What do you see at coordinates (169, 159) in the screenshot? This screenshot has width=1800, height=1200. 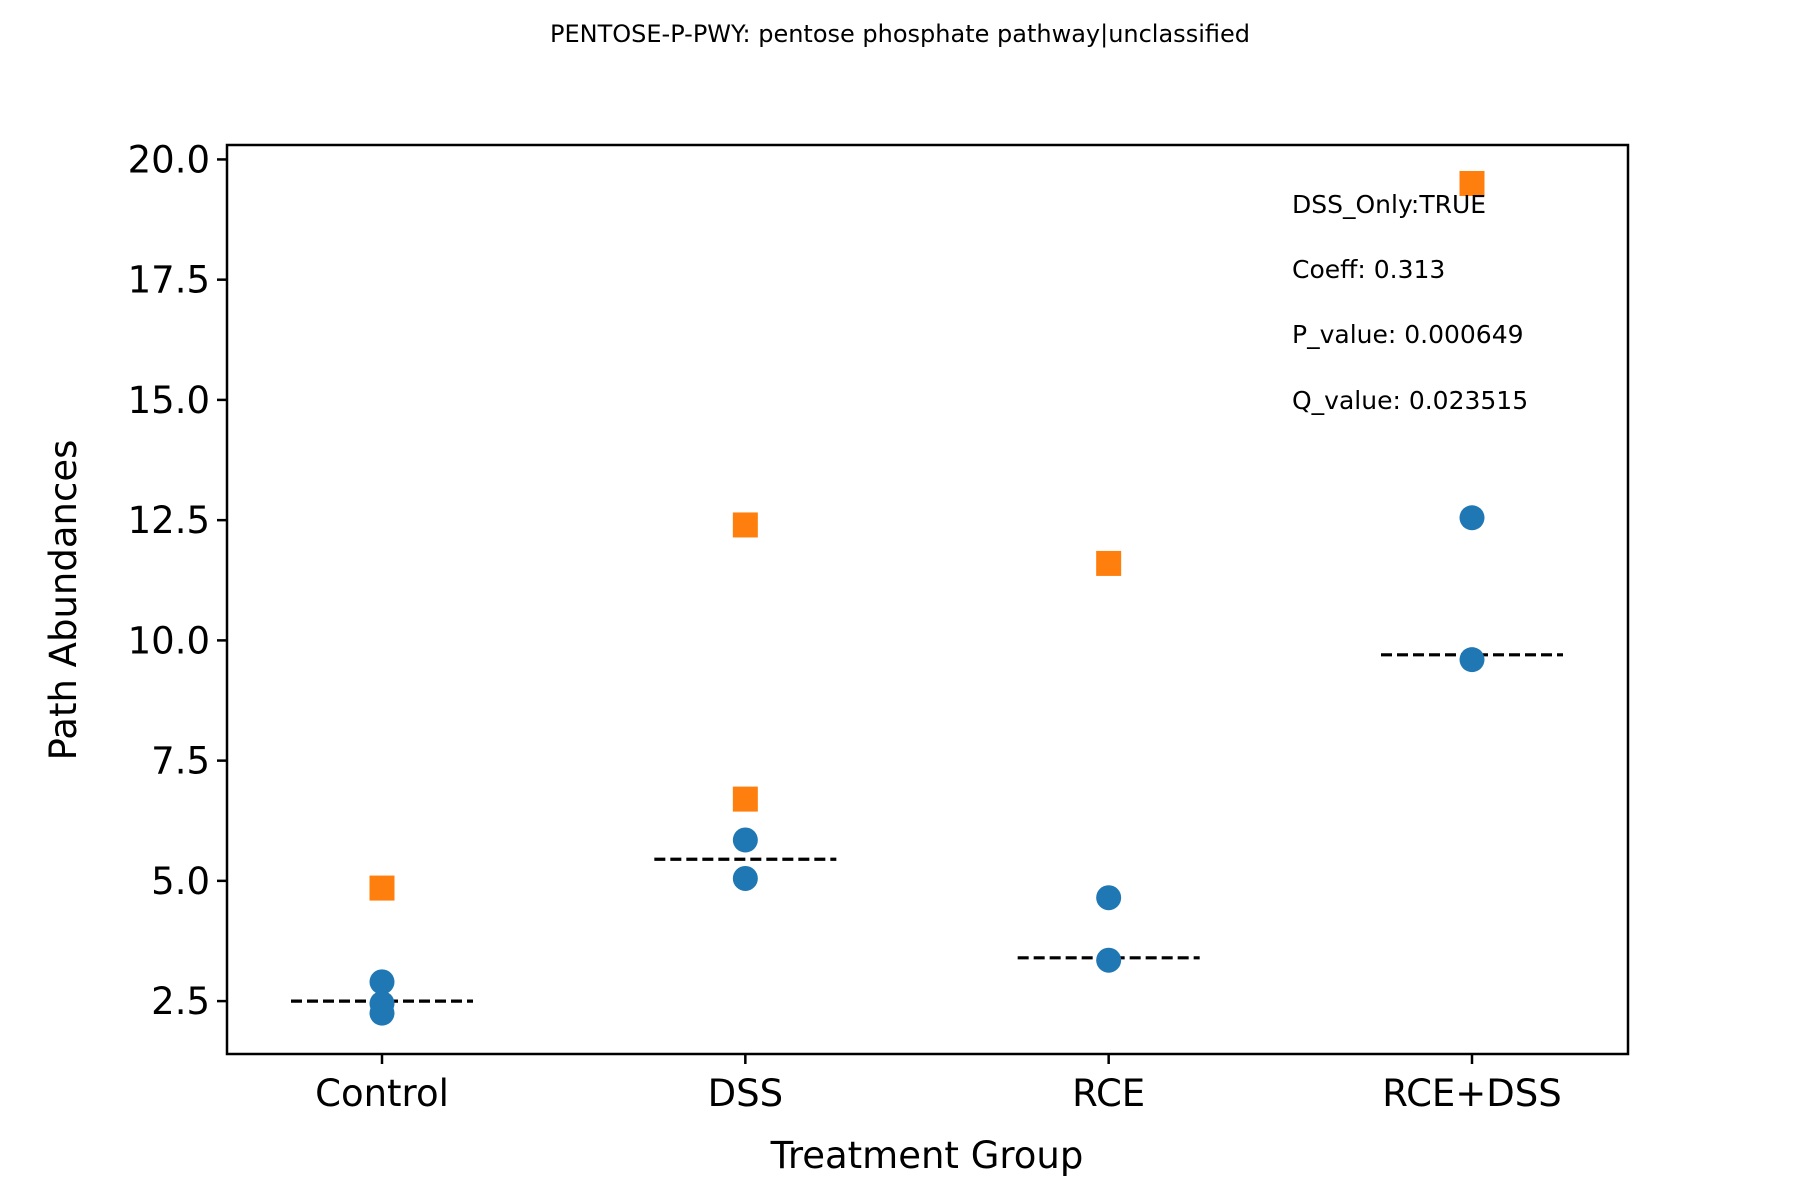 I see `y-tick-label: 20.0` at bounding box center [169, 159].